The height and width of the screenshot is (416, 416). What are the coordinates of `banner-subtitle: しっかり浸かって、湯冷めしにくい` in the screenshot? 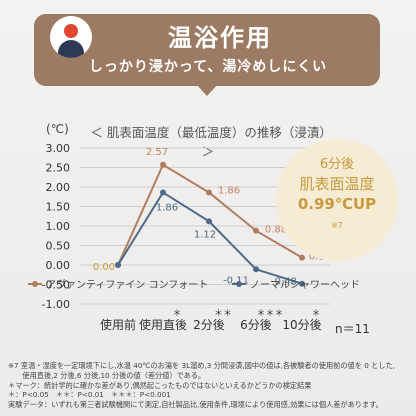 It's located at (208, 67).